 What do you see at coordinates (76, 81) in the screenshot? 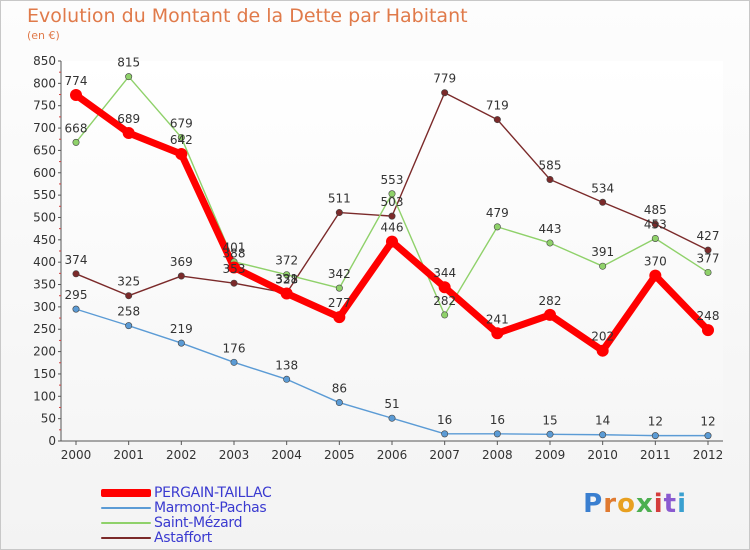
I see `data-label: 774` at bounding box center [76, 81].